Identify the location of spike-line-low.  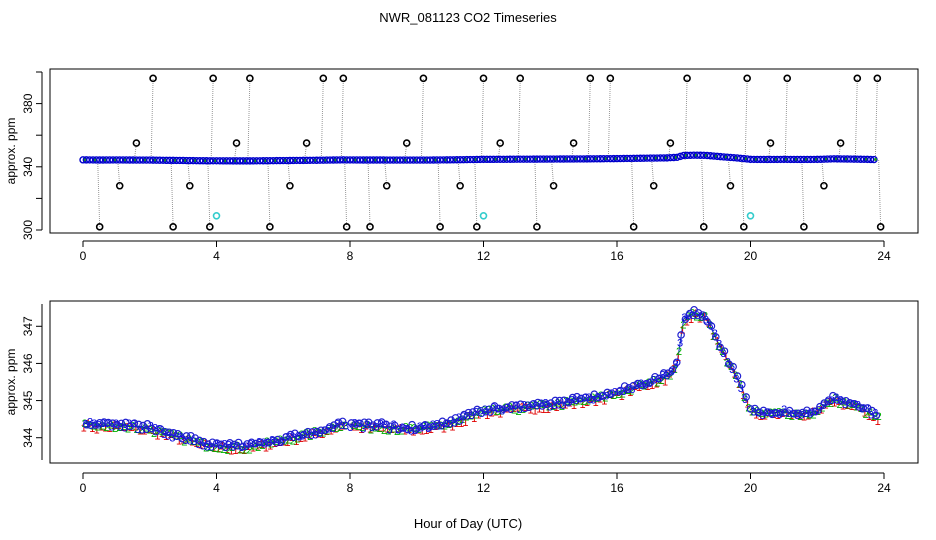
(880, 193).